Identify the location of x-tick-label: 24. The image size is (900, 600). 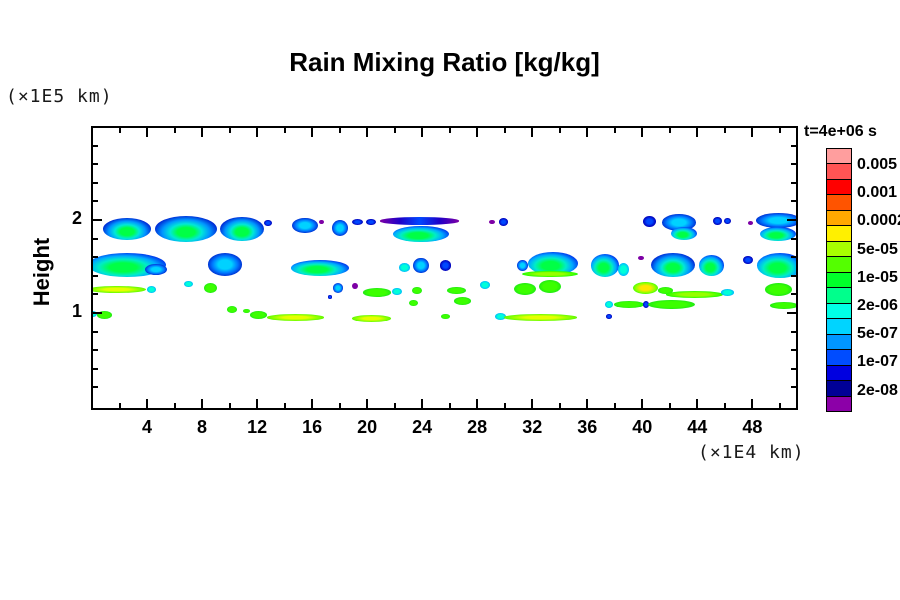
(422, 427).